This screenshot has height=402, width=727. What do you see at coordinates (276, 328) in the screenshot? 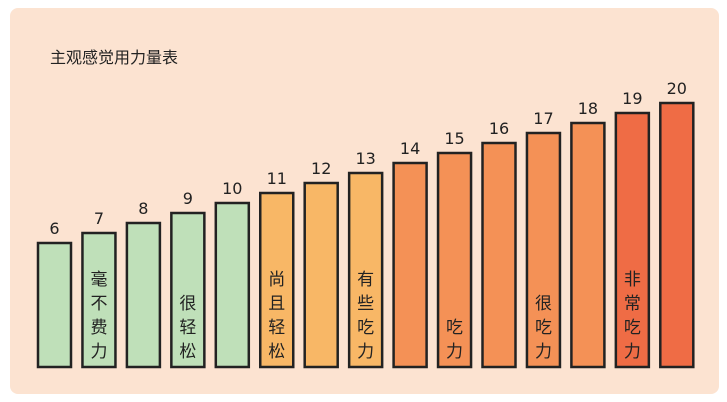
I see `bar-text-11-2: 轻` at bounding box center [276, 328].